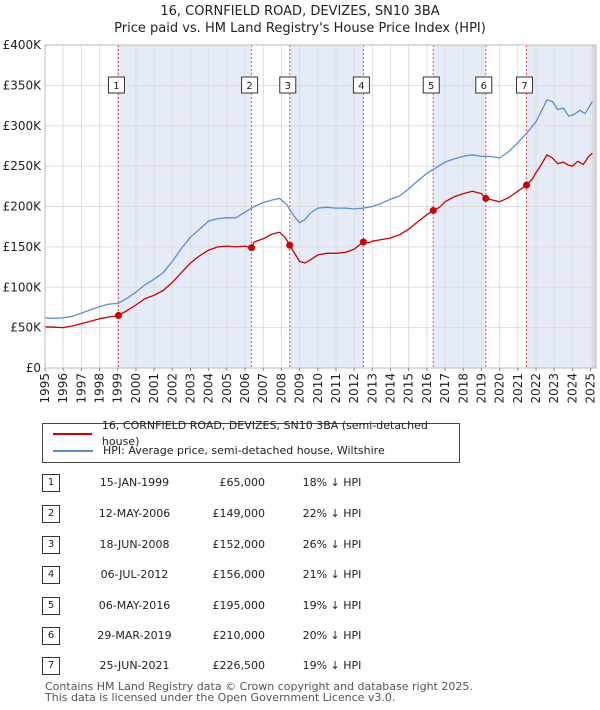  I want to click on transaction-label-number: 2, so click(249, 86).